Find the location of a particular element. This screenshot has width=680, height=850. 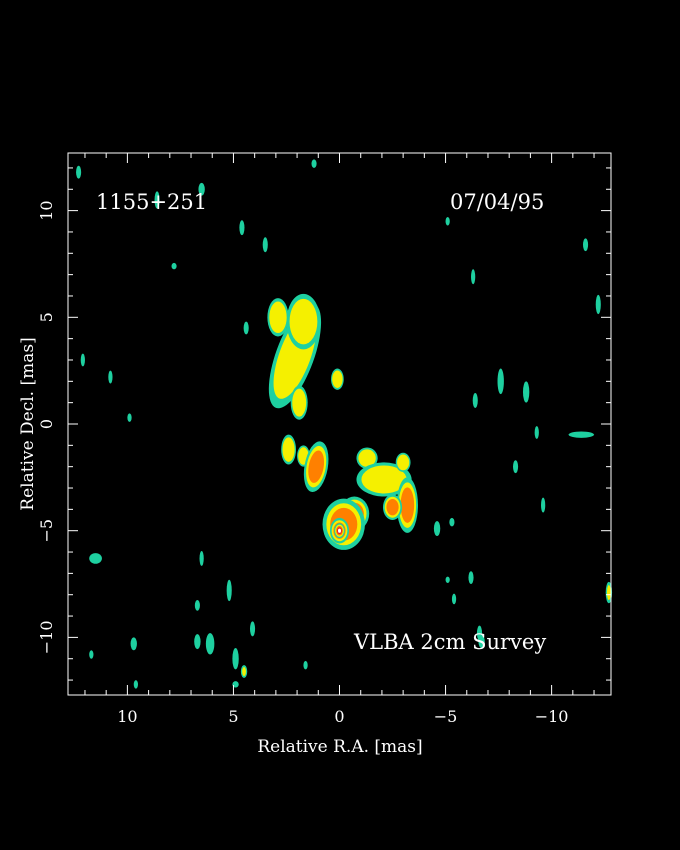

observation-date-label: 07/04/95 is located at coordinates (497, 202).